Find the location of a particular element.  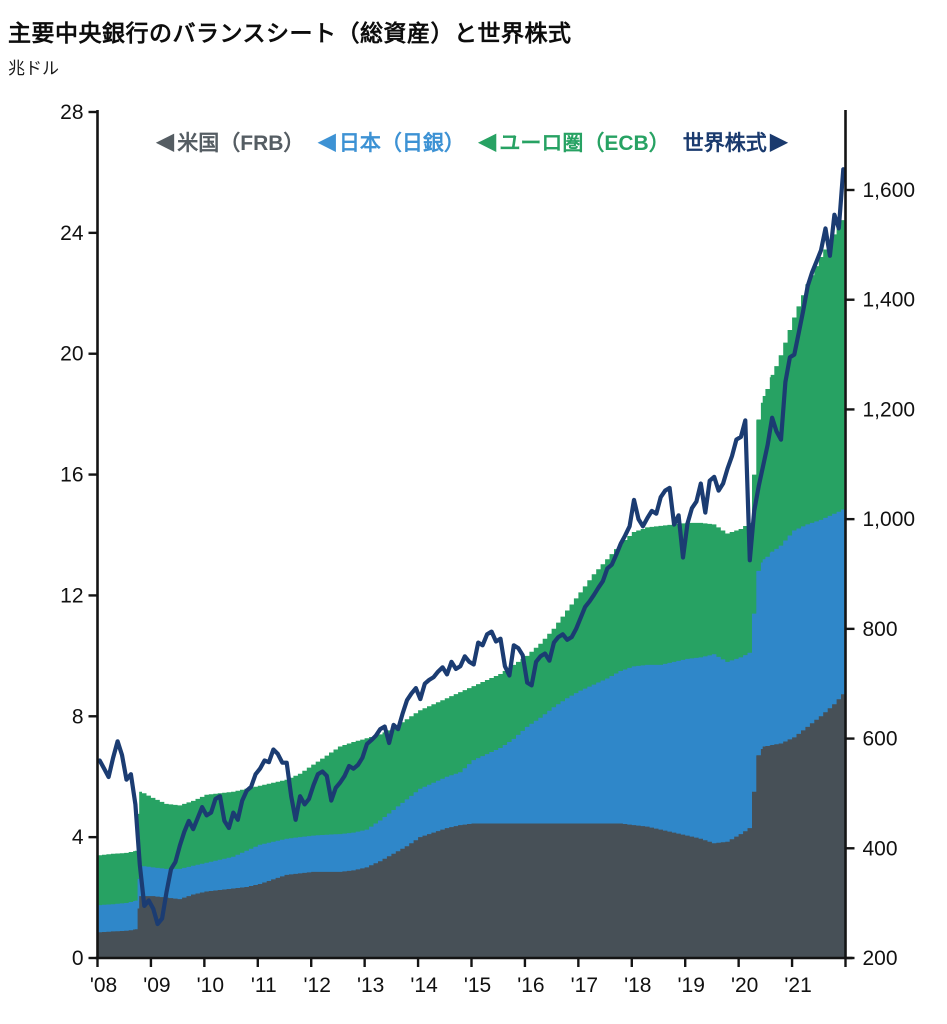

legend-label-us-frb: 米国（FRB） is located at coordinates (241, 143).